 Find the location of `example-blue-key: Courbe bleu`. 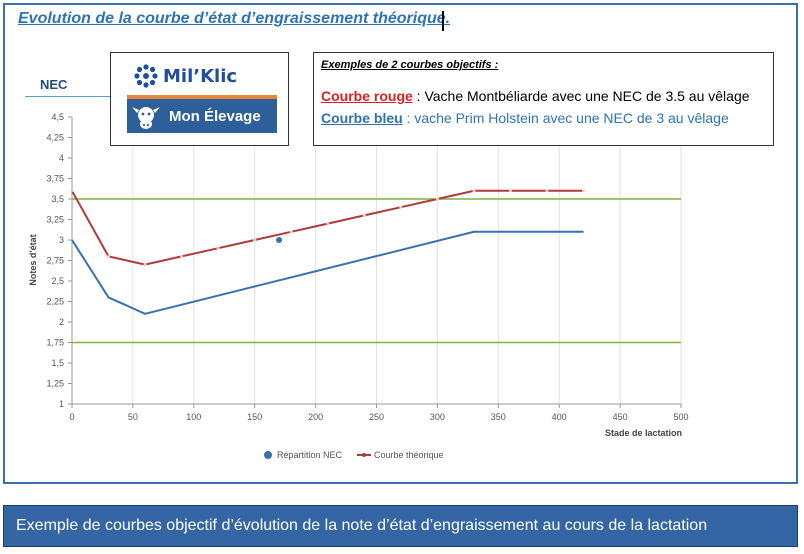

example-blue-key: Courbe bleu is located at coordinates (362, 118).